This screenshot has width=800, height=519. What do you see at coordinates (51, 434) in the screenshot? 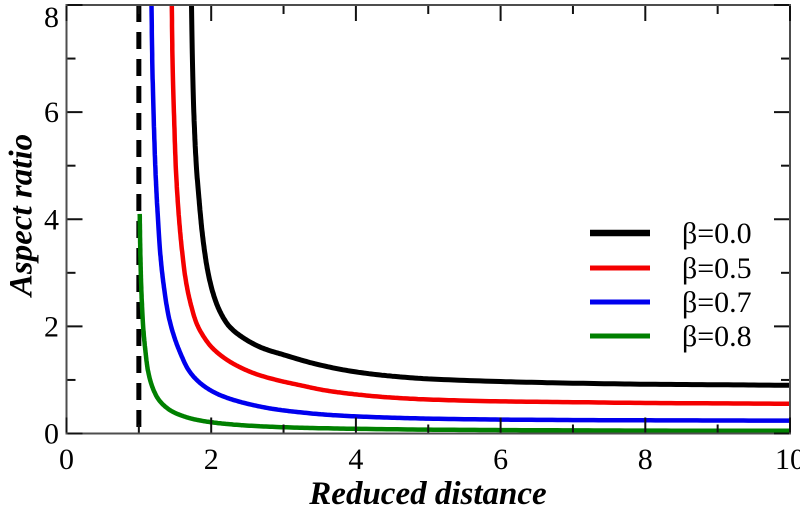
I see `y-tick-label: 0` at bounding box center [51, 434].